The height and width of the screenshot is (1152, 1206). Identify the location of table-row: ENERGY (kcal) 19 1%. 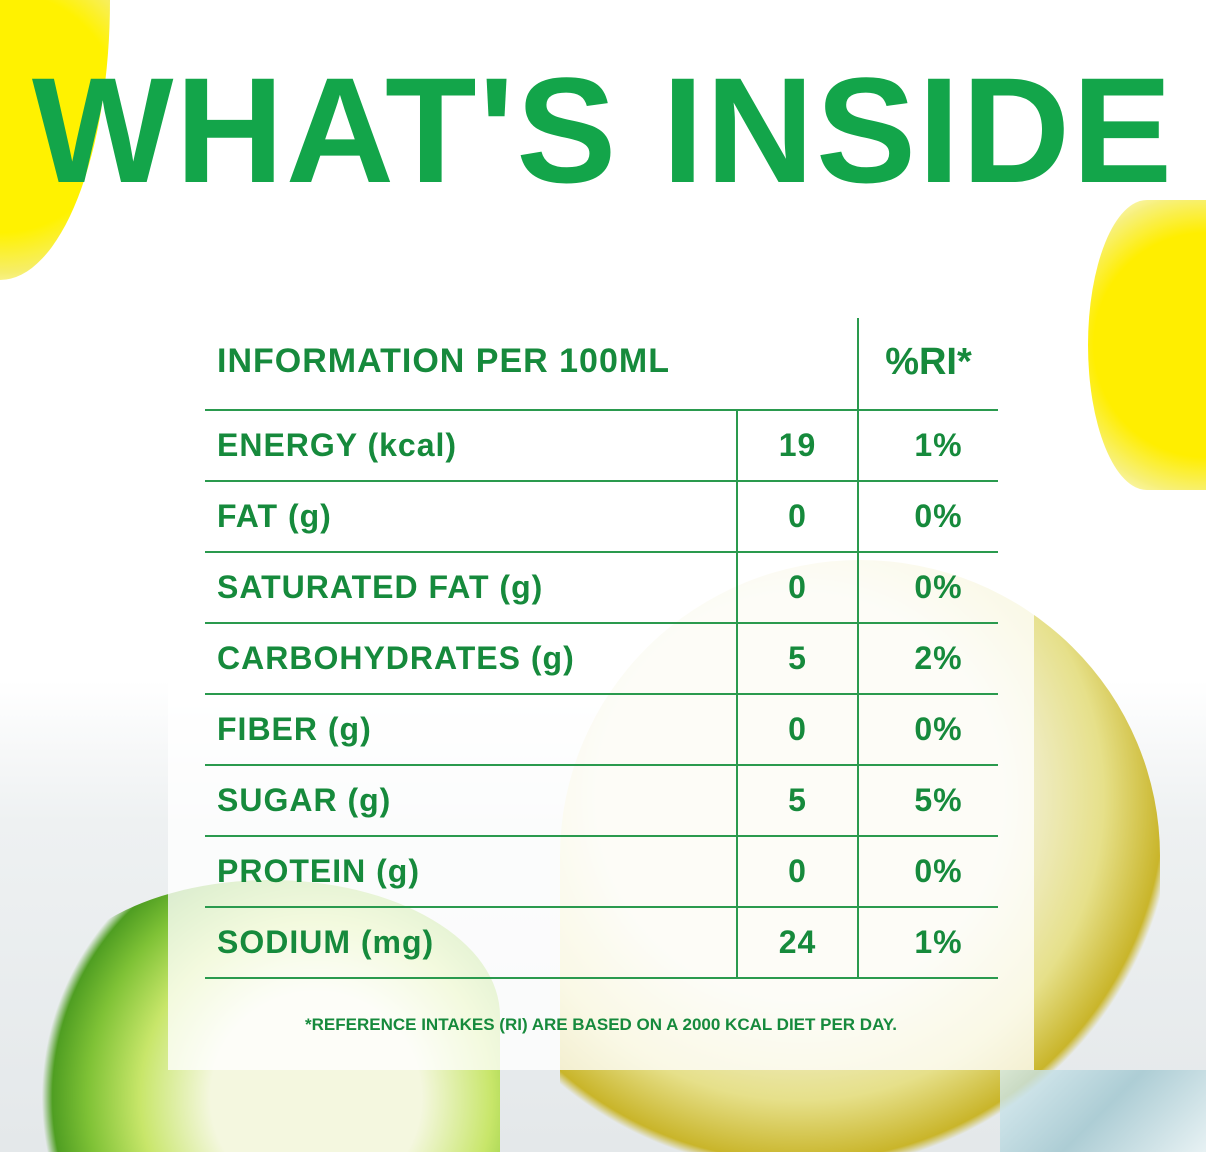
(601, 446).